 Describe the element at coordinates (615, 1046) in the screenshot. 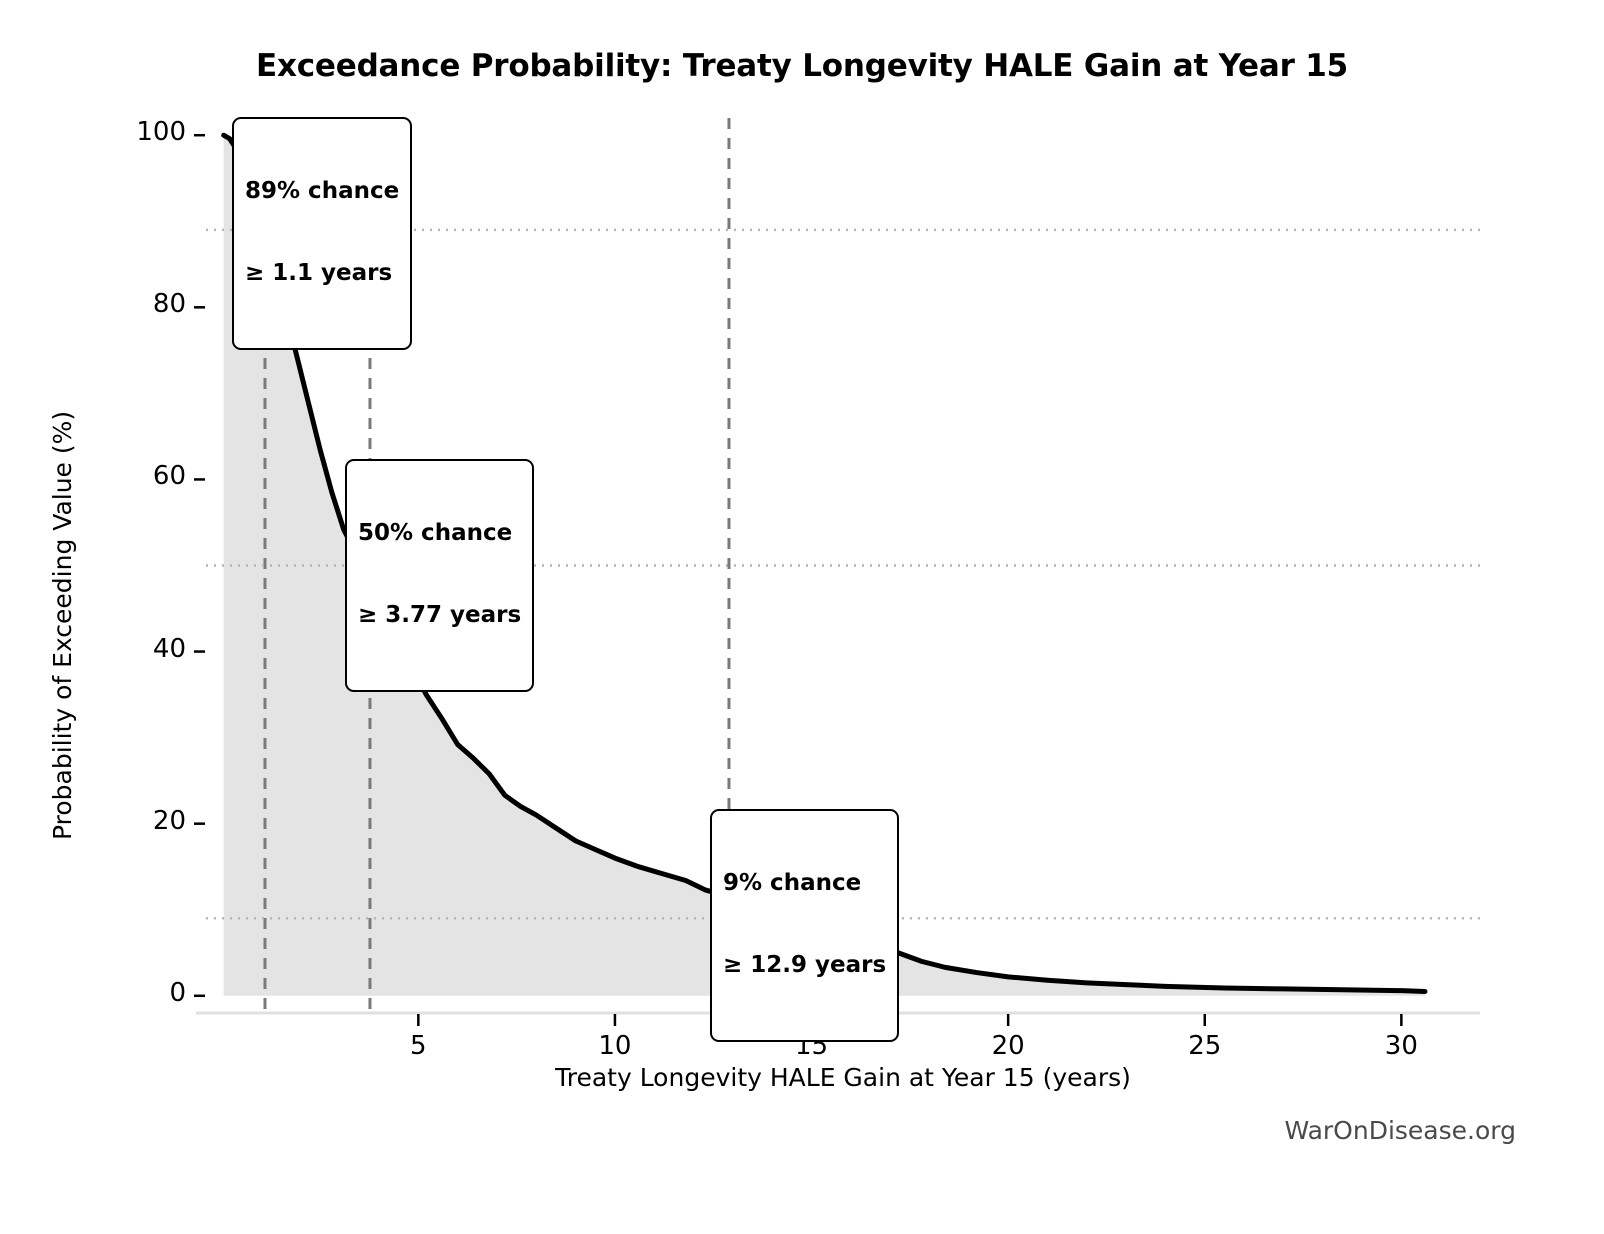

I see `x-tick-label: 10` at that location.